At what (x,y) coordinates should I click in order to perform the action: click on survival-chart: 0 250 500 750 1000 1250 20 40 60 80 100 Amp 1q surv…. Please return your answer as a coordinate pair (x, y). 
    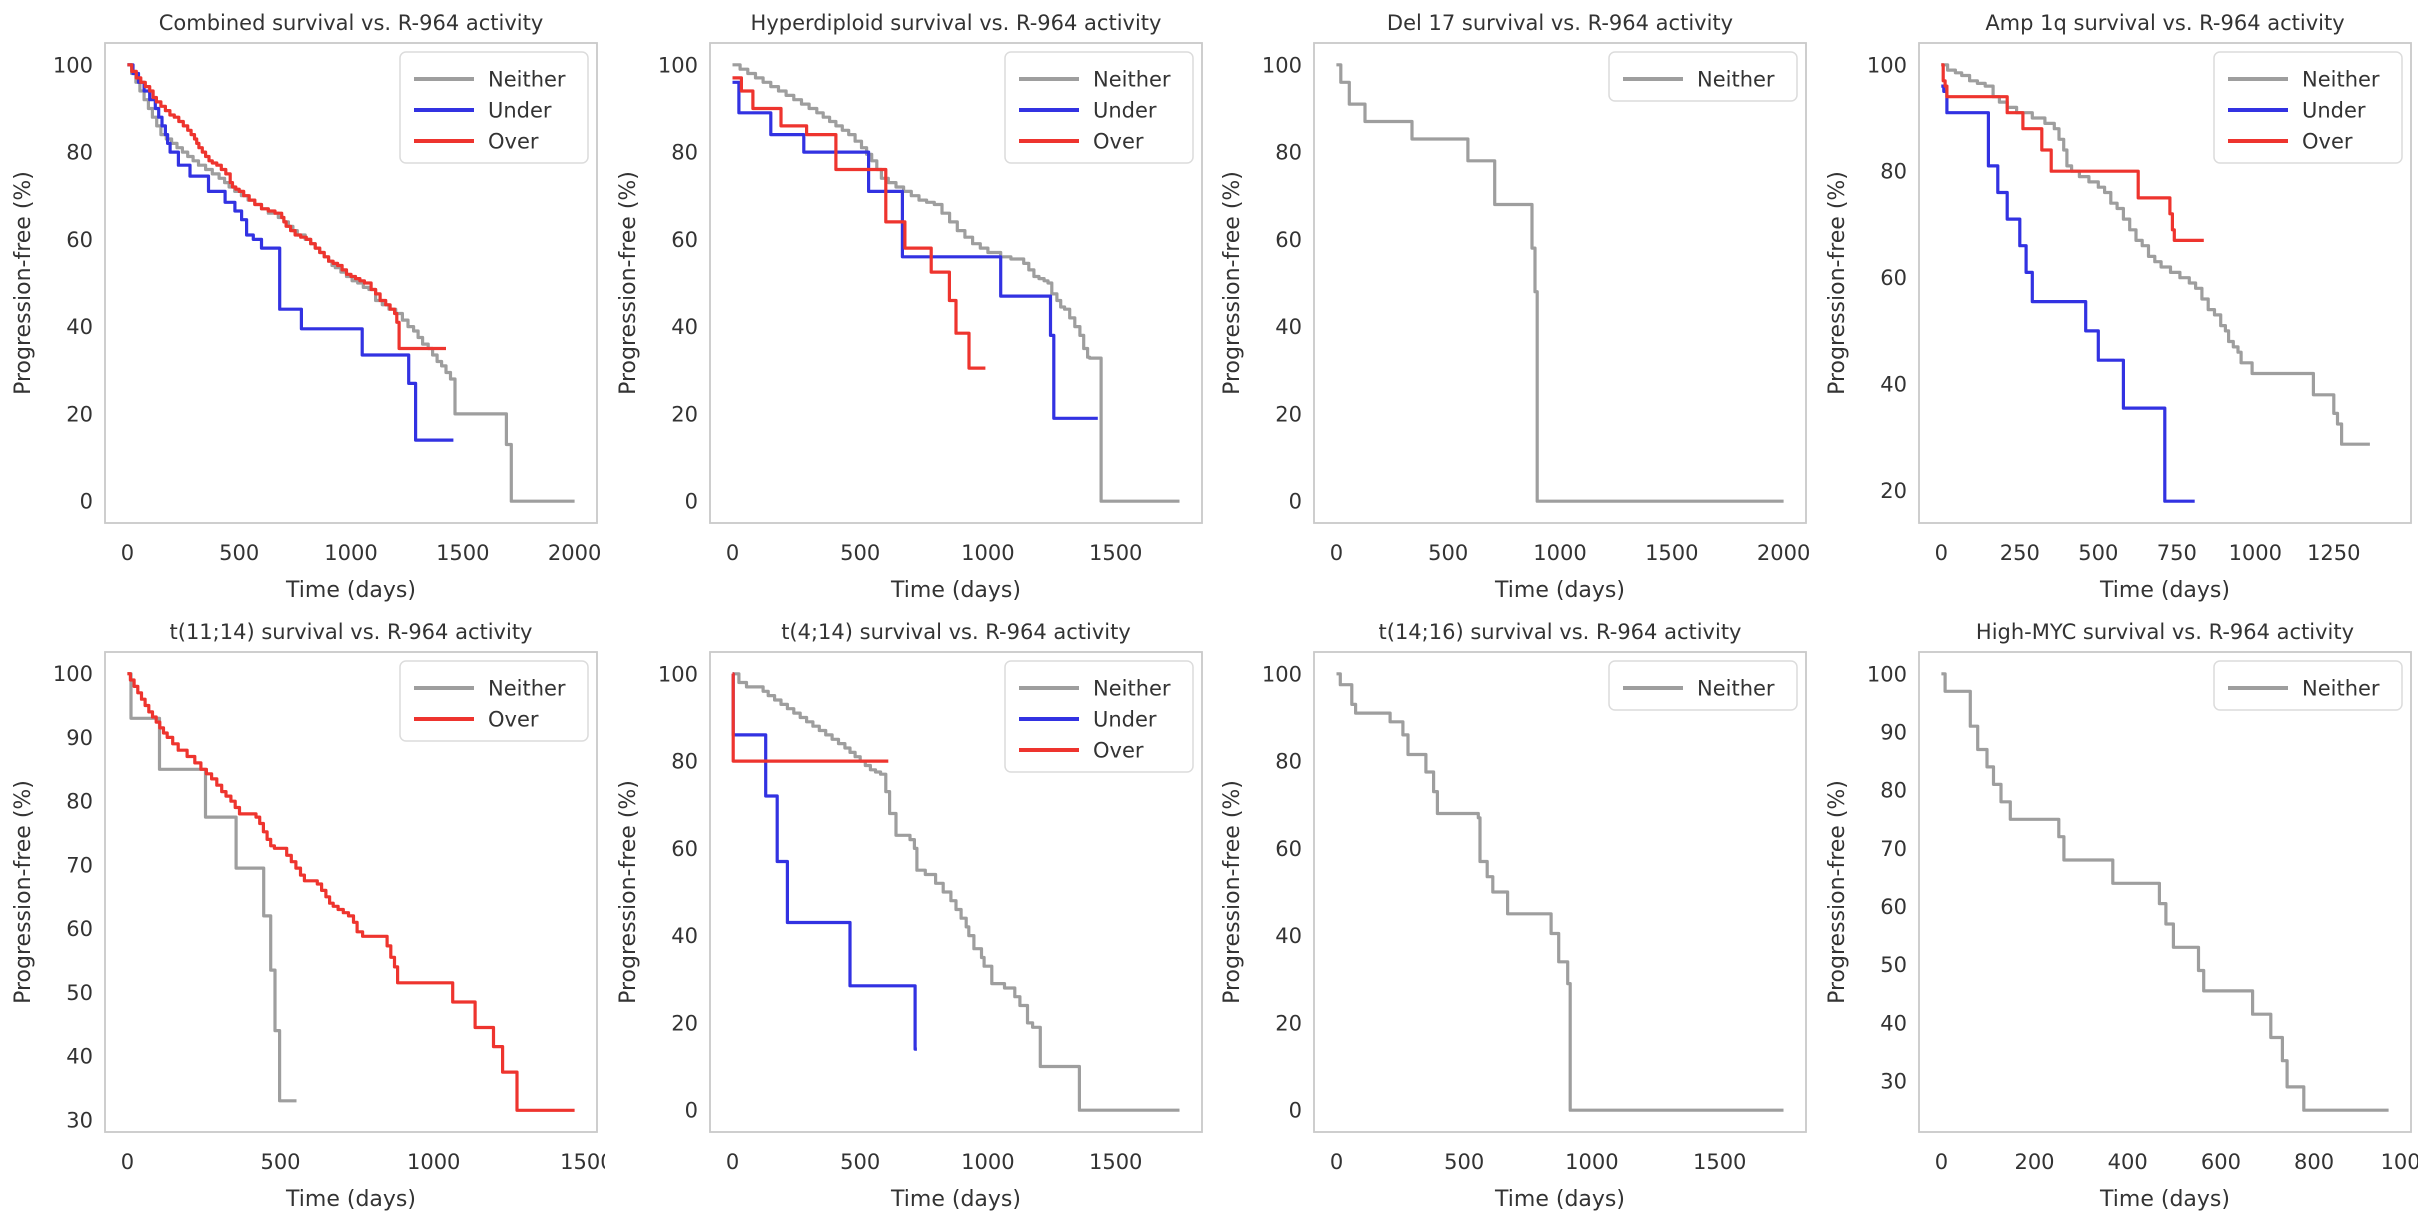
    Looking at the image, I should click on (2118, 307).